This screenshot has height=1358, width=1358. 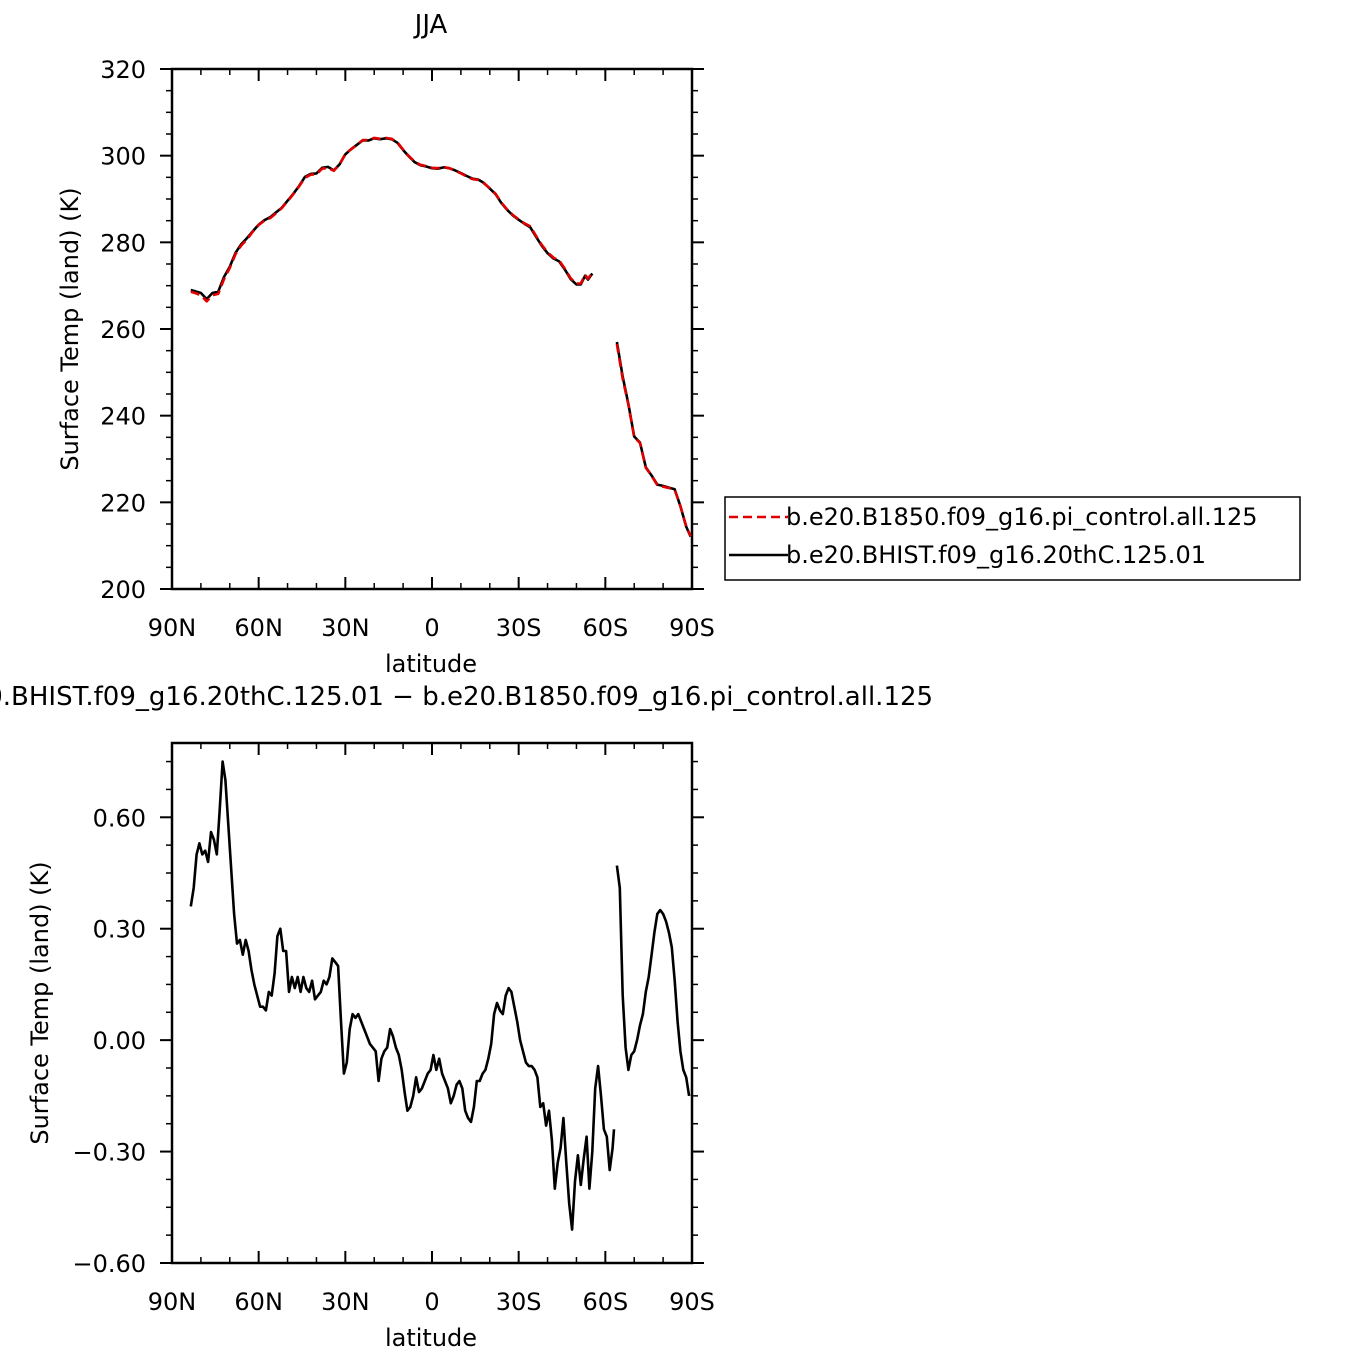 What do you see at coordinates (119, 1041) in the screenshot?
I see `bottom-y-tick-label: 0.00` at bounding box center [119, 1041].